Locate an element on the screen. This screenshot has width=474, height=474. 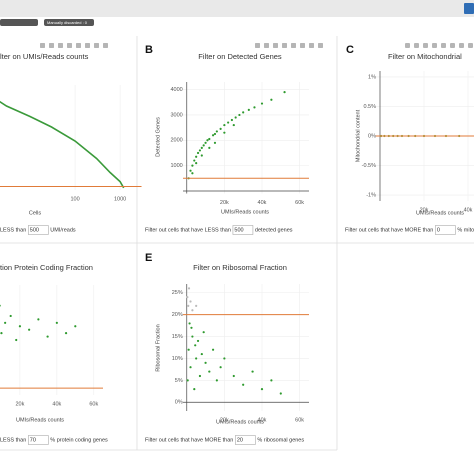
y-tick-label: 10% is located at coordinates (177, 359).